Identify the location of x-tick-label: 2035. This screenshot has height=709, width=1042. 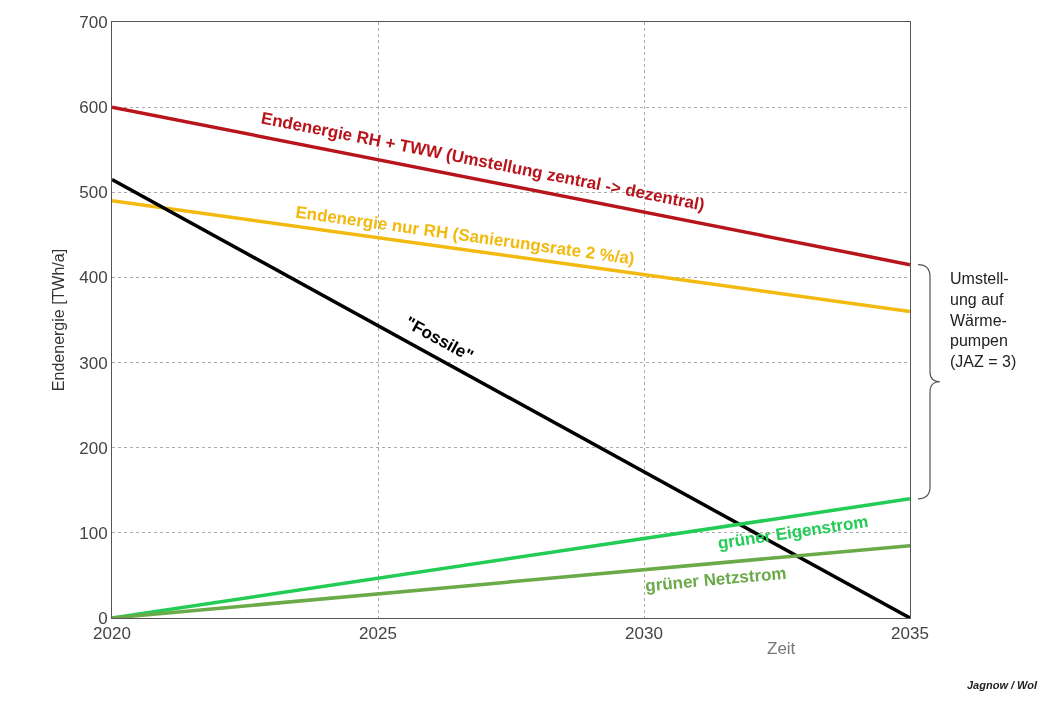
(910, 634).